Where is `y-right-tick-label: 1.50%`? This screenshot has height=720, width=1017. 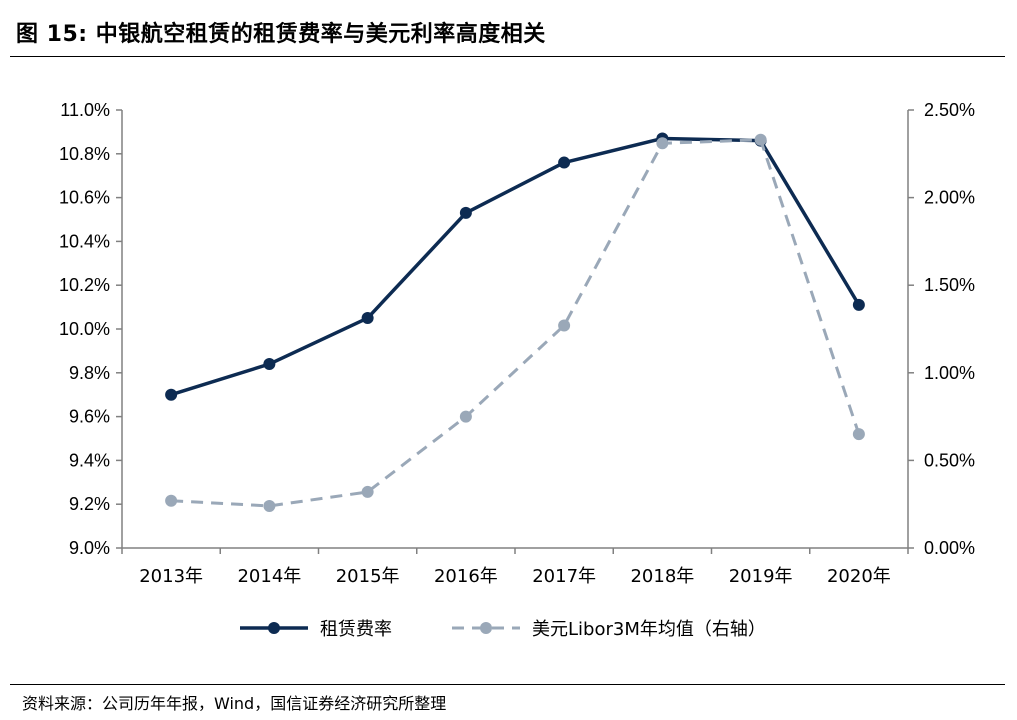
y-right-tick-label: 1.50% is located at coordinates (949, 285).